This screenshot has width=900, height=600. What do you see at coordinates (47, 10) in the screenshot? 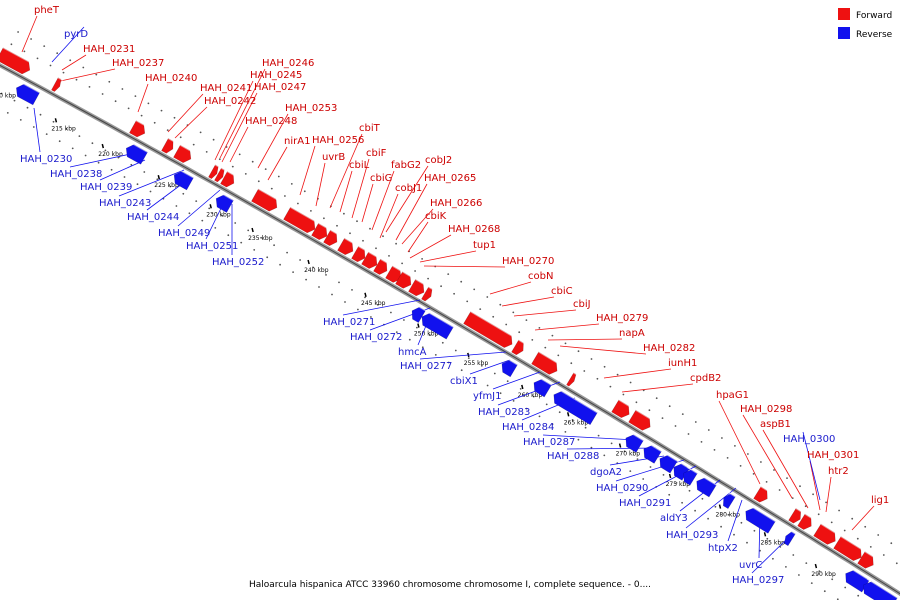
I see `forward-gene-label: pheT` at bounding box center [47, 10].